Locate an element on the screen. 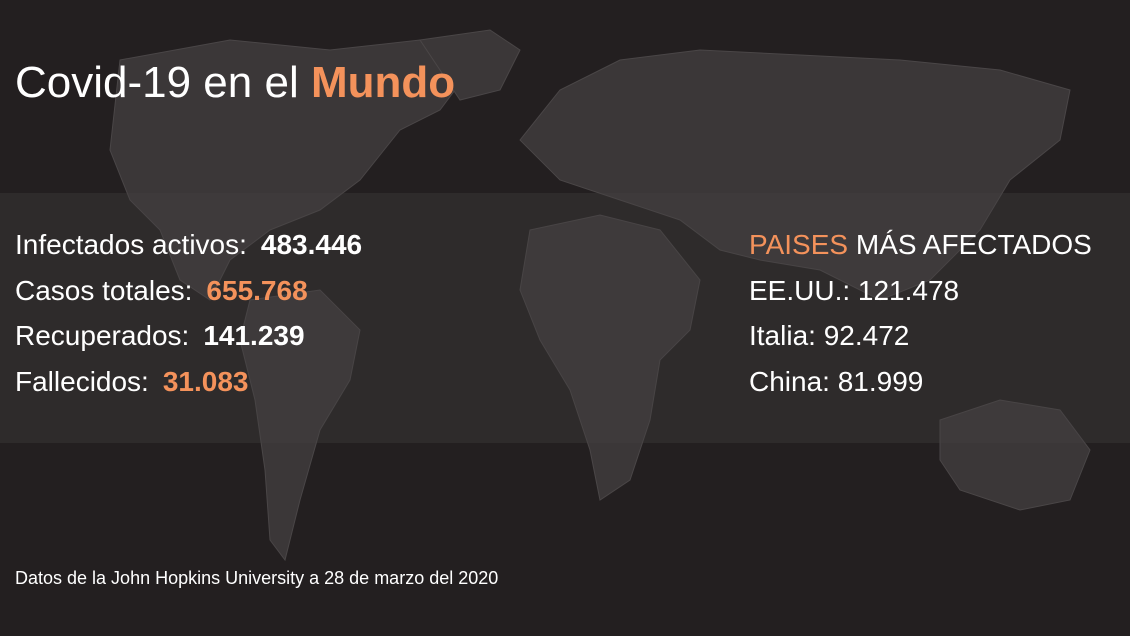  stat-row: Recuperados: 141.239 is located at coordinates (160, 336).